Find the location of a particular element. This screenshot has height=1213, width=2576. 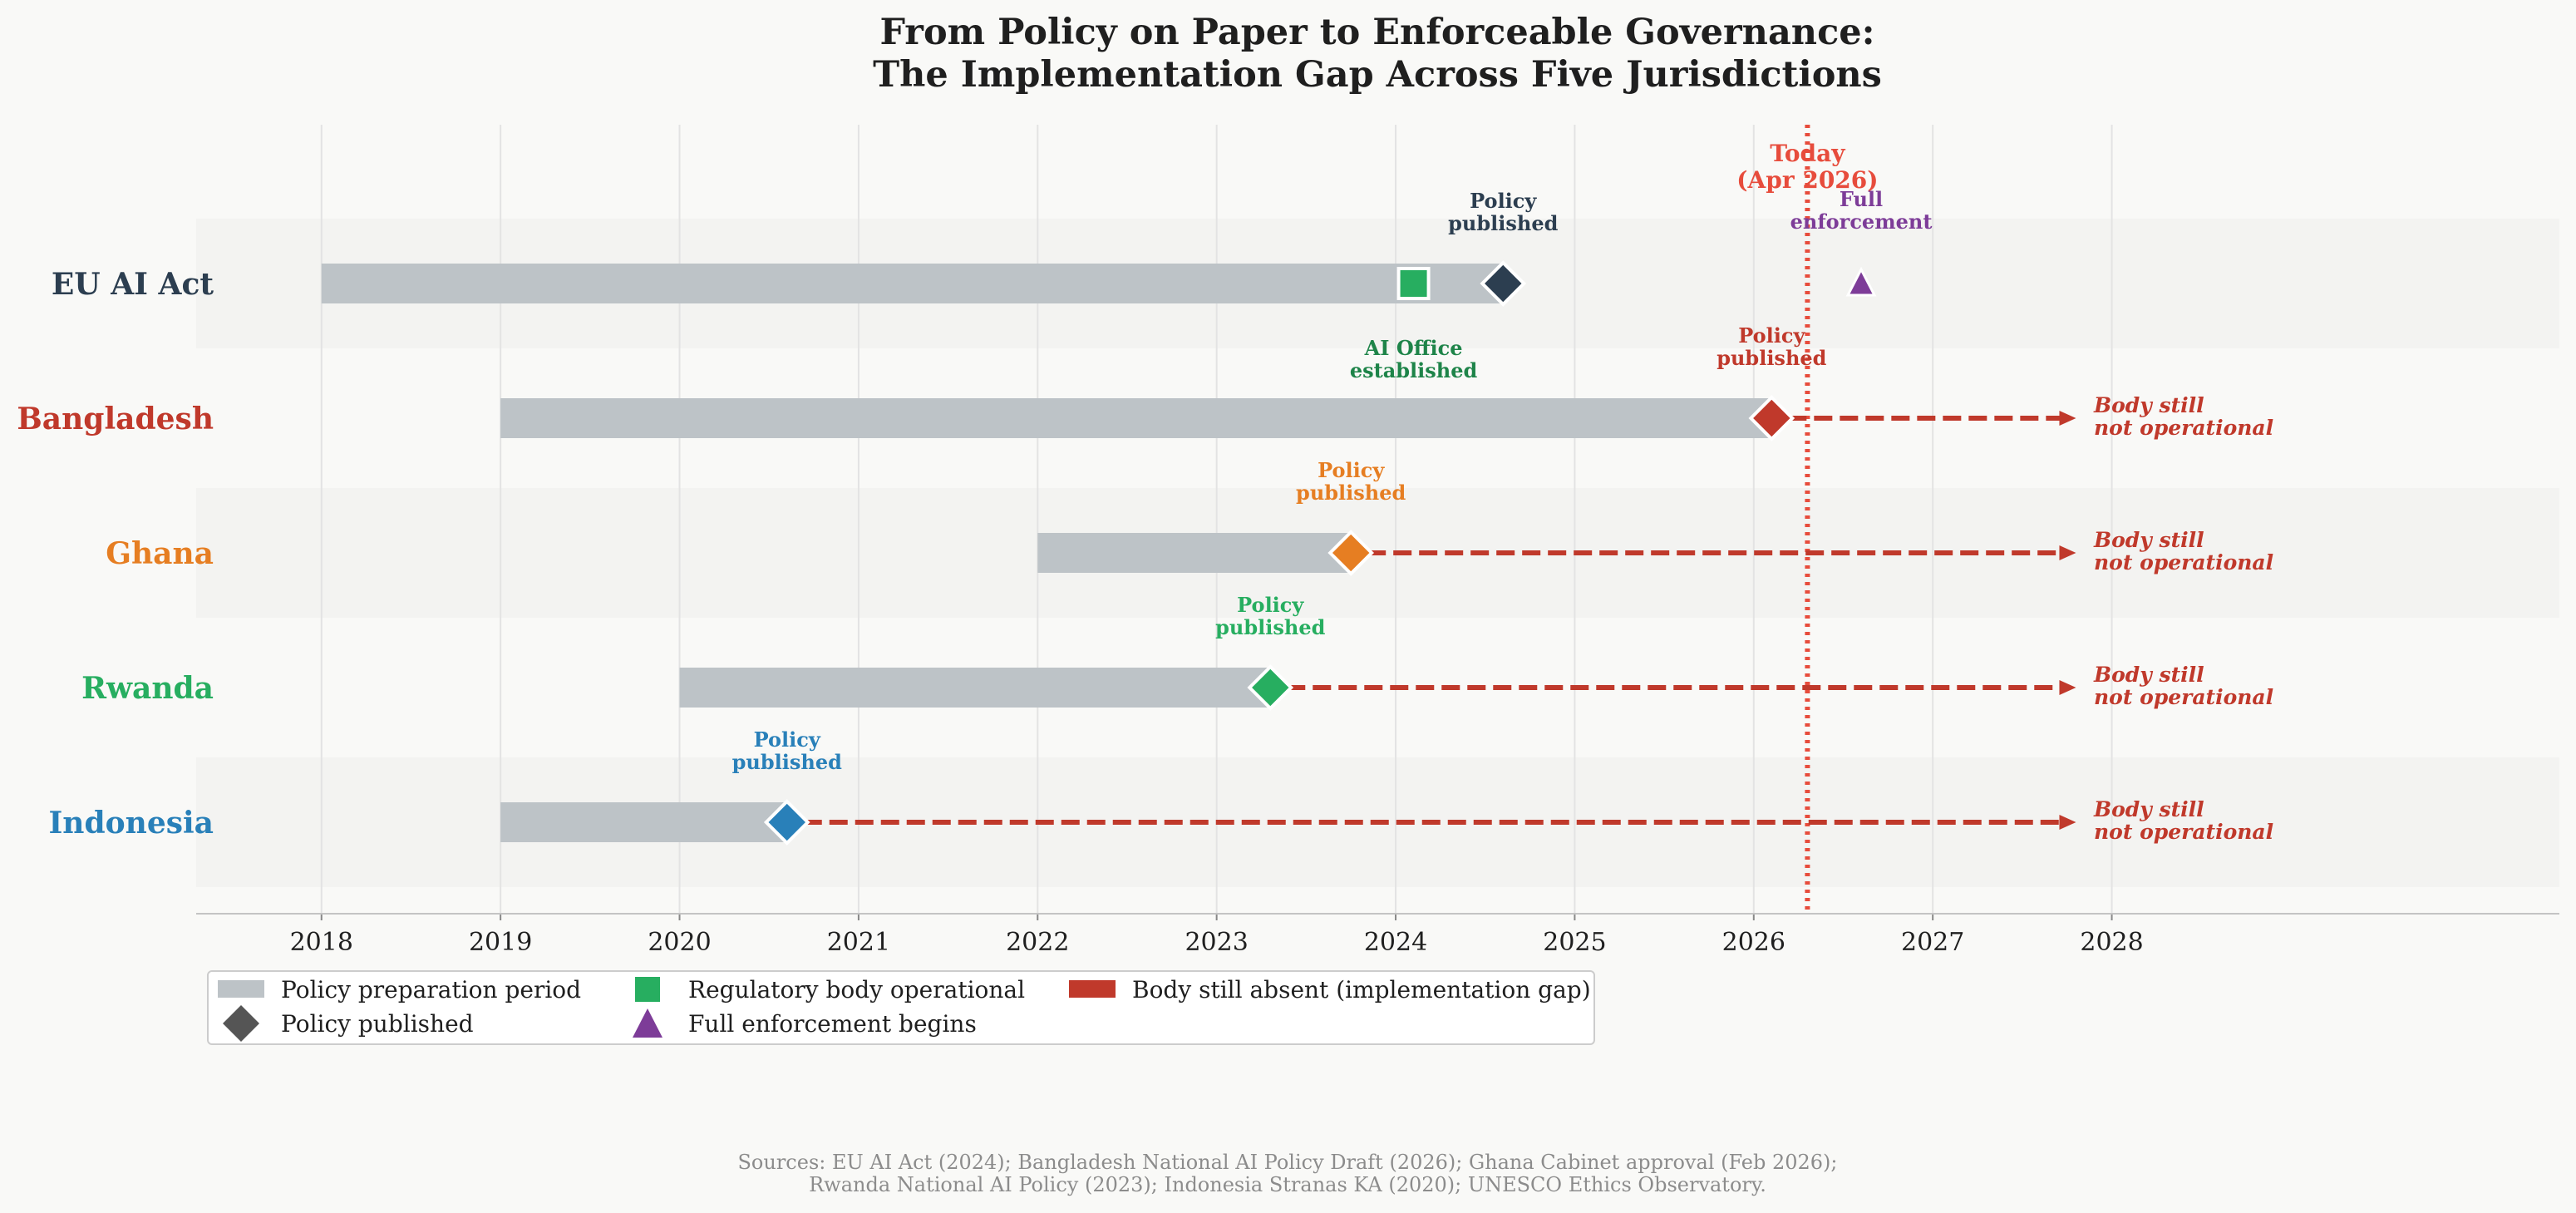

legend-swatch-policy is located at coordinates (241, 1023).